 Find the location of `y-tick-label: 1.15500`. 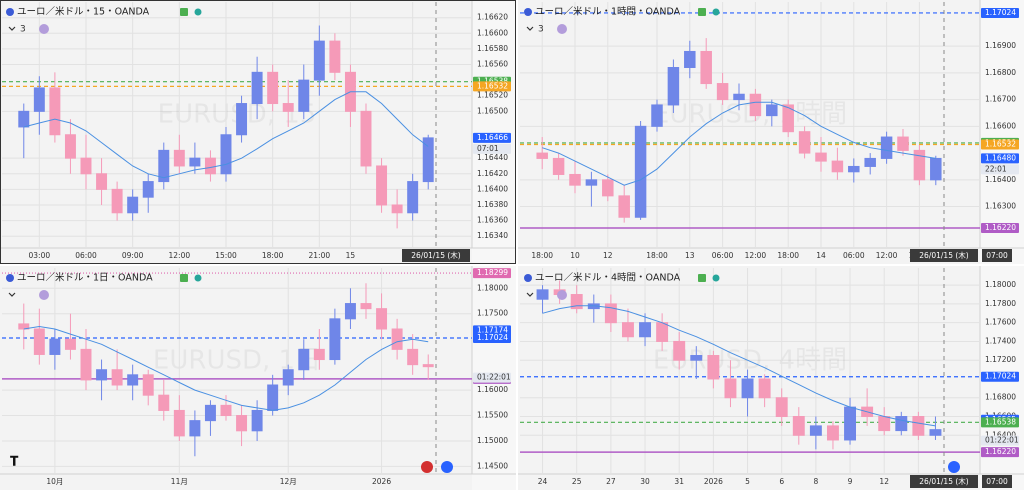

y-tick-label: 1.15500 is located at coordinates (492, 415).